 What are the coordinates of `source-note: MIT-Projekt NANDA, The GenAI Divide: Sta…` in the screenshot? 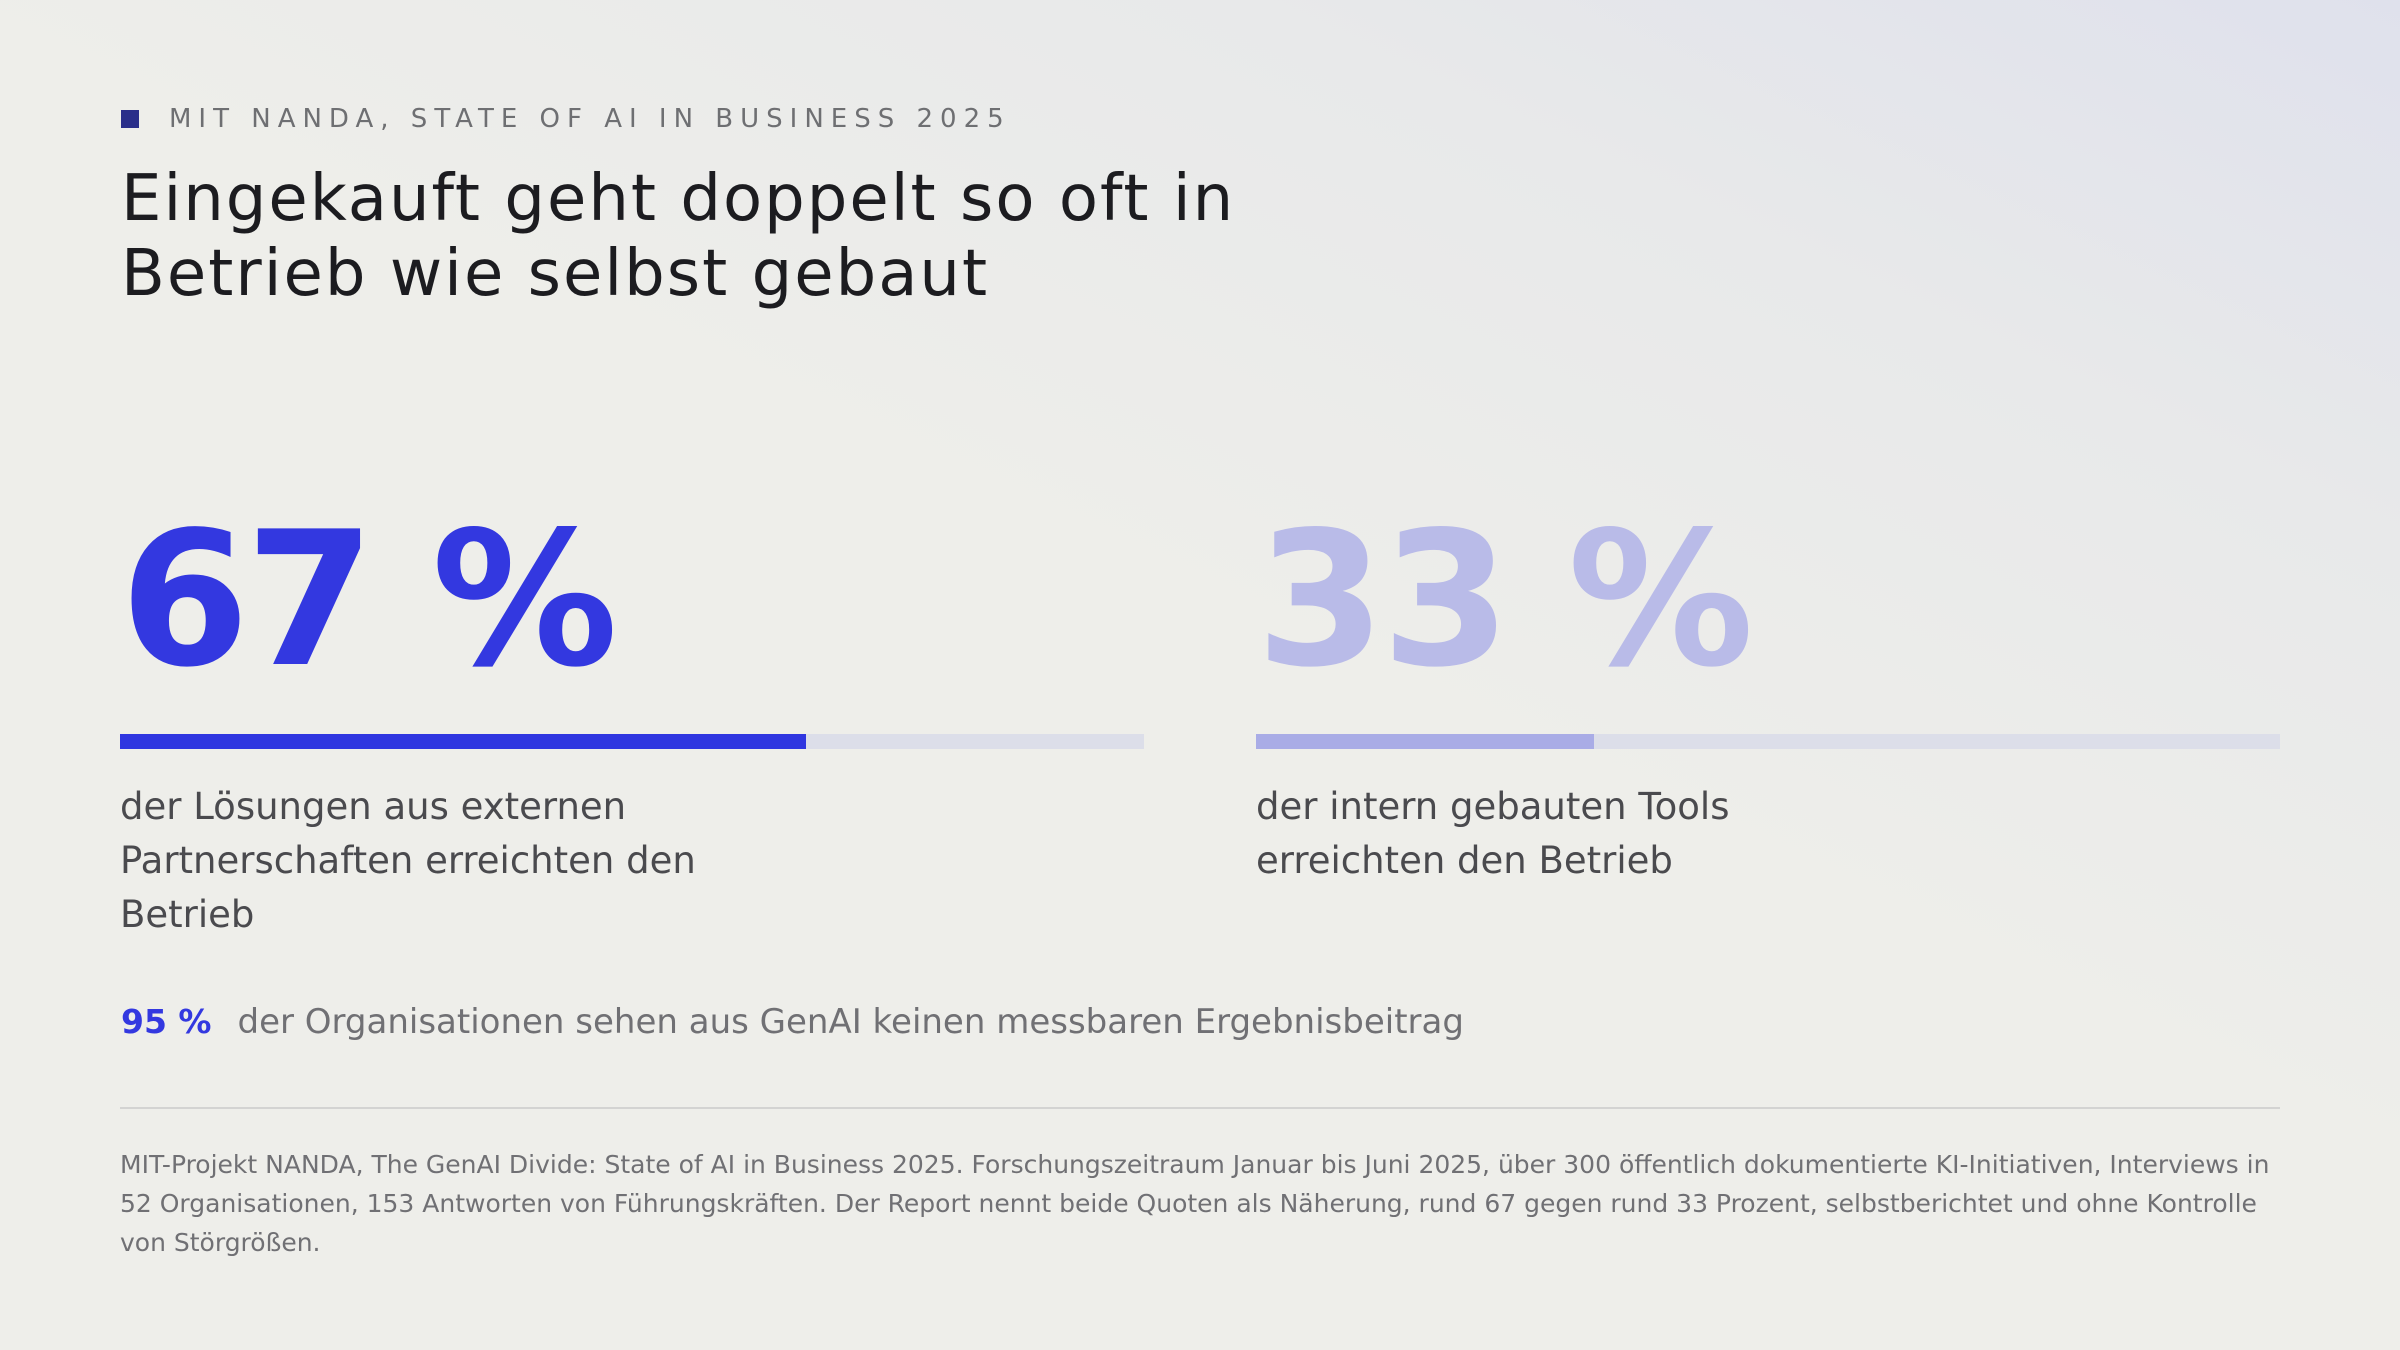 It's located at (1195, 1203).